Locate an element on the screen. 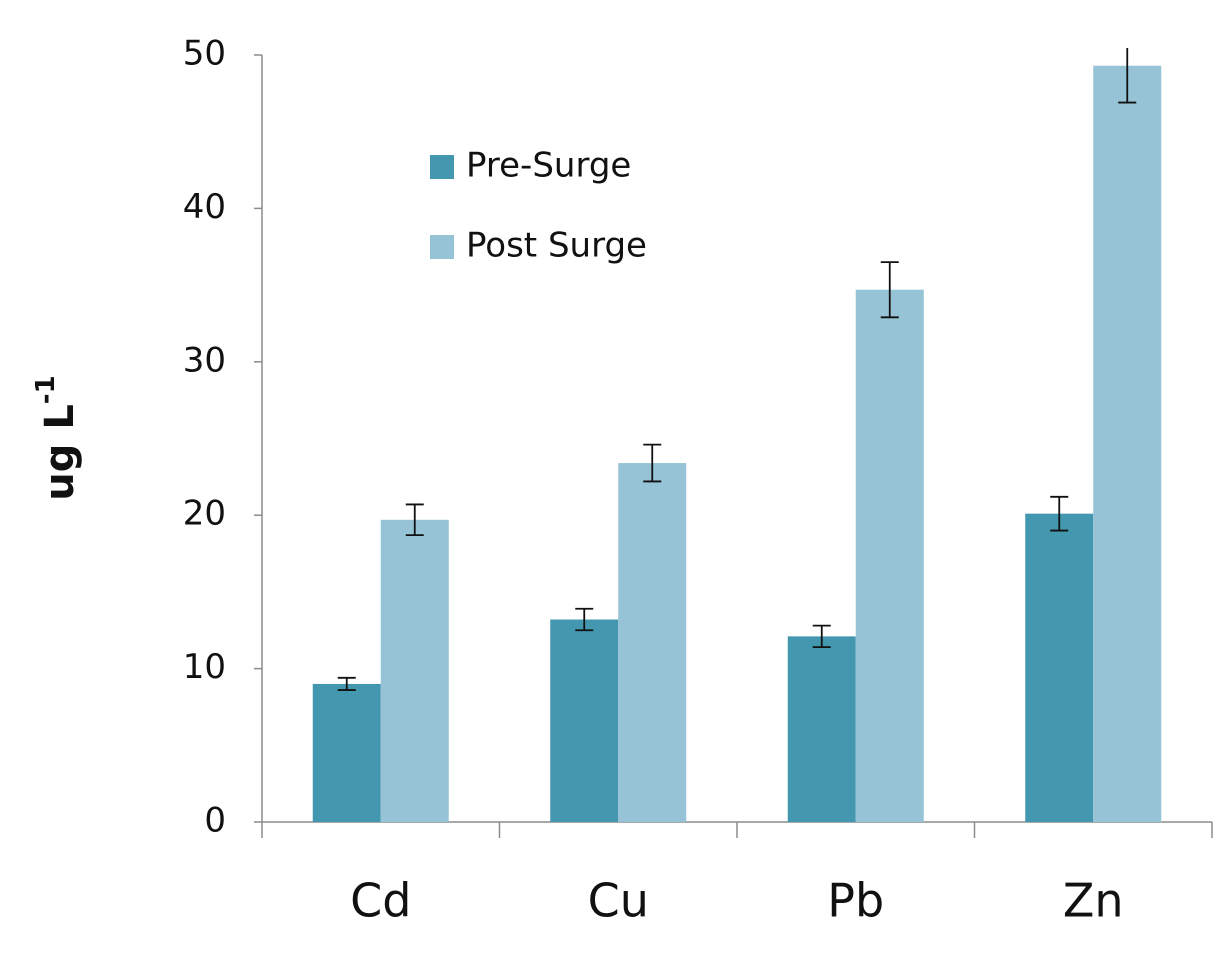 The height and width of the screenshot is (962, 1231). y-tick-label: 50 is located at coordinates (204, 54).